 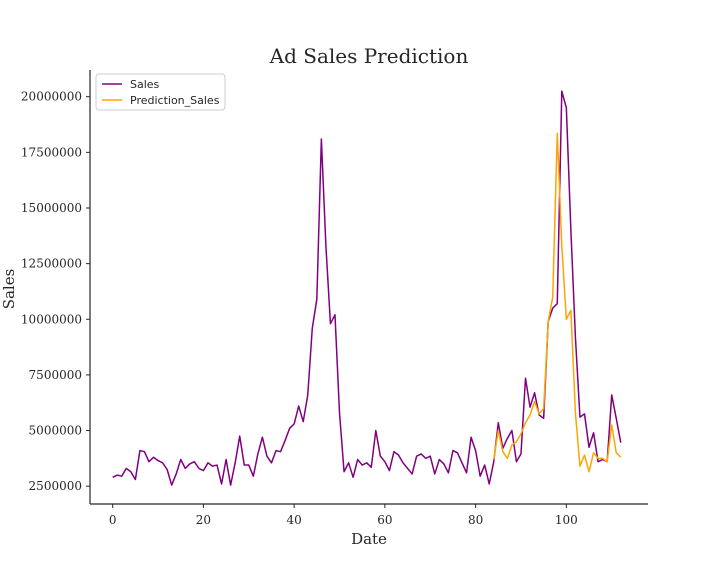 What do you see at coordinates (51, 152) in the screenshot?
I see `y-tick-label: 17500000` at bounding box center [51, 152].